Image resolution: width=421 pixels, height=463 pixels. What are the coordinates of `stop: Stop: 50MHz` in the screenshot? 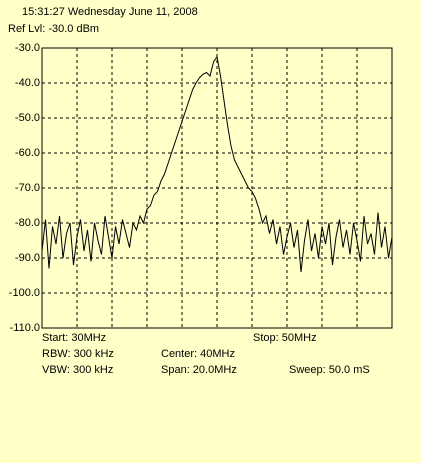 It's located at (285, 338).